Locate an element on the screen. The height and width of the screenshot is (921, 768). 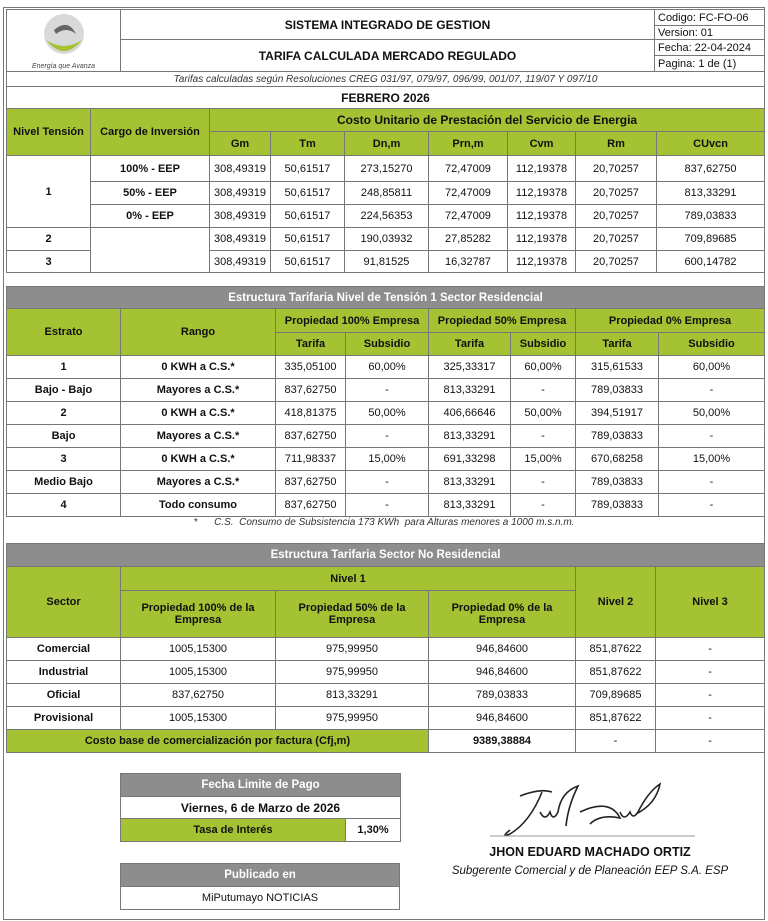
sector-cell: Comercial is located at coordinates (63, 649).